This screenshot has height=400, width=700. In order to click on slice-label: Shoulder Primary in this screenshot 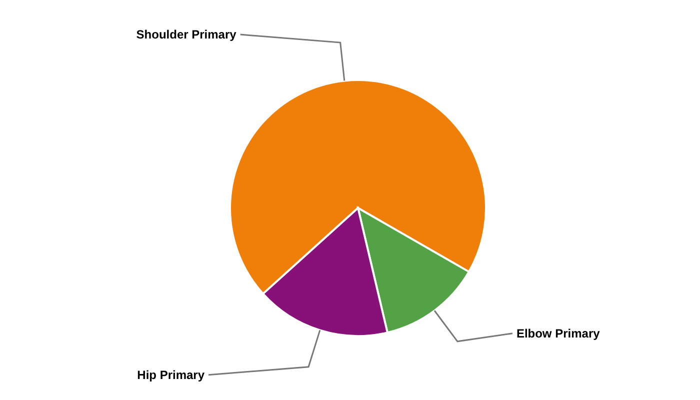, I will do `click(186, 35)`.